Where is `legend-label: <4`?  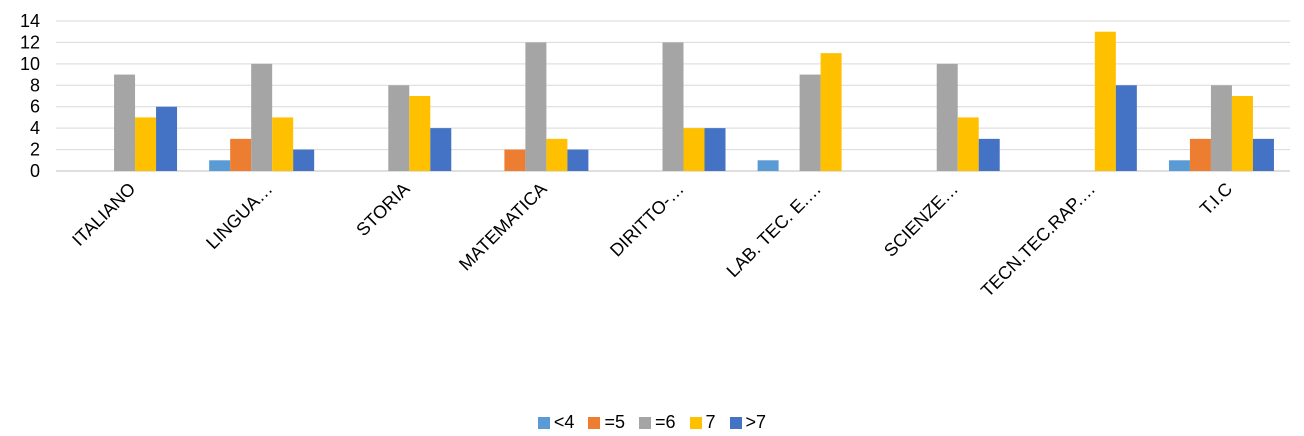
legend-label: <4 is located at coordinates (564, 422).